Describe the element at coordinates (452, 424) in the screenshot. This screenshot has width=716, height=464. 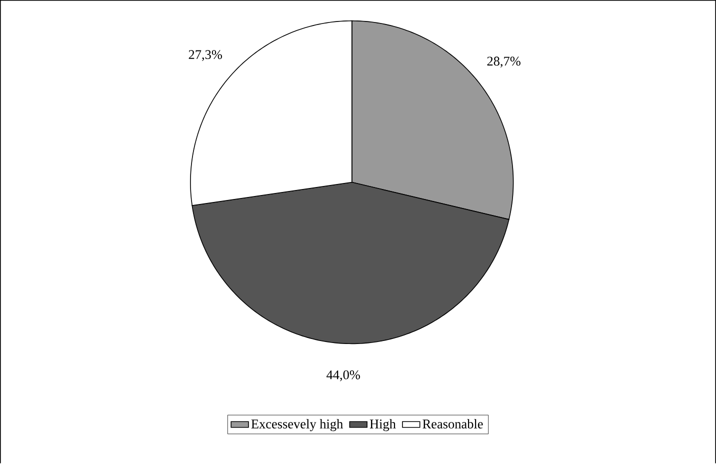
I see `legend-label: Reasonable` at that location.